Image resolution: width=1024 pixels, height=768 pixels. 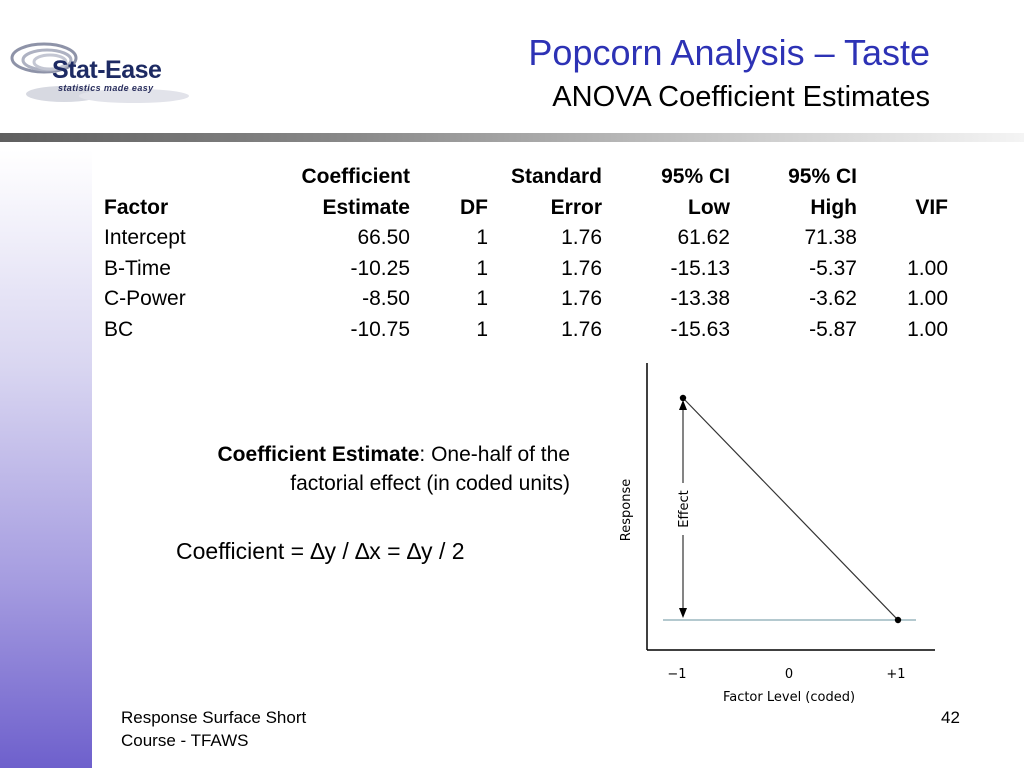 What do you see at coordinates (683, 613) in the screenshot?
I see `effect-arrow-down` at bounding box center [683, 613].